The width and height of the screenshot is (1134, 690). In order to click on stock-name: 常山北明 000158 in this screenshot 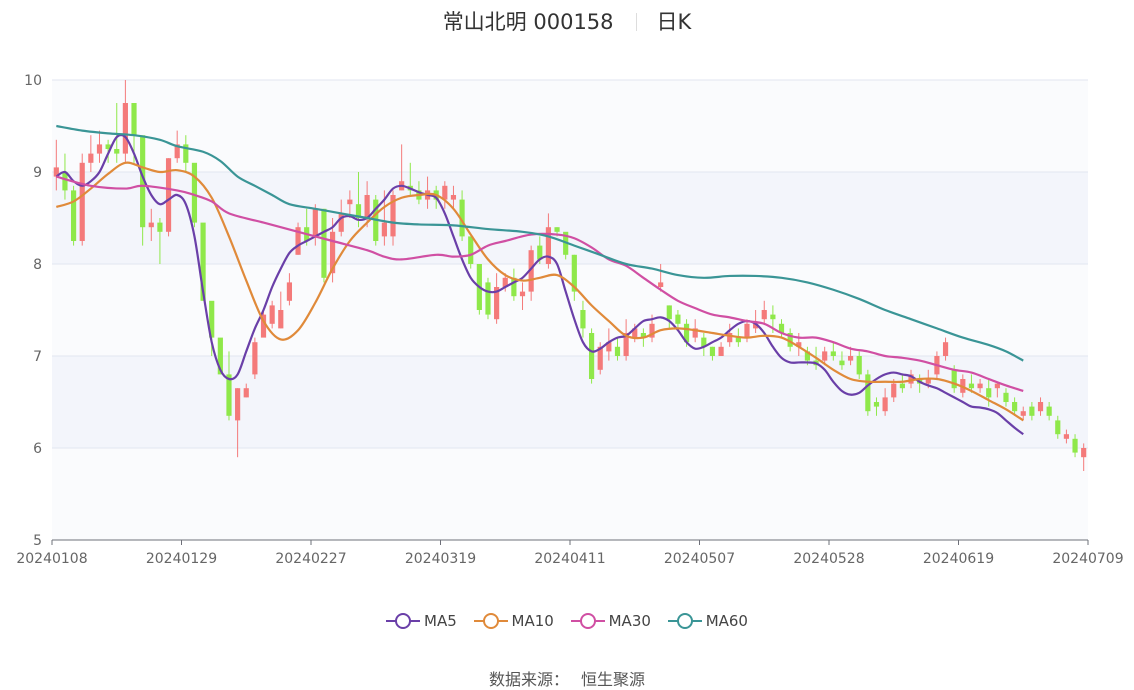, I will do `click(528, 22)`.